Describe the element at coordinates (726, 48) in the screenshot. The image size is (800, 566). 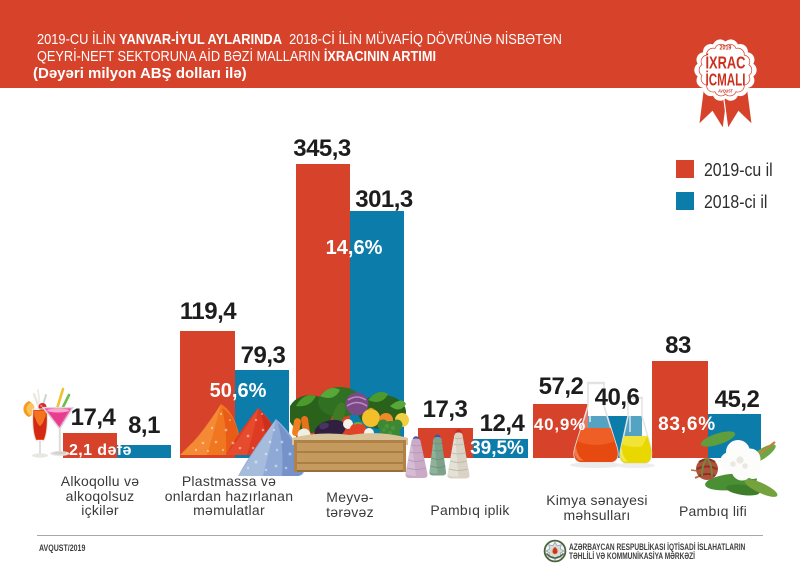
I see `svg-text: 2019` at that location.